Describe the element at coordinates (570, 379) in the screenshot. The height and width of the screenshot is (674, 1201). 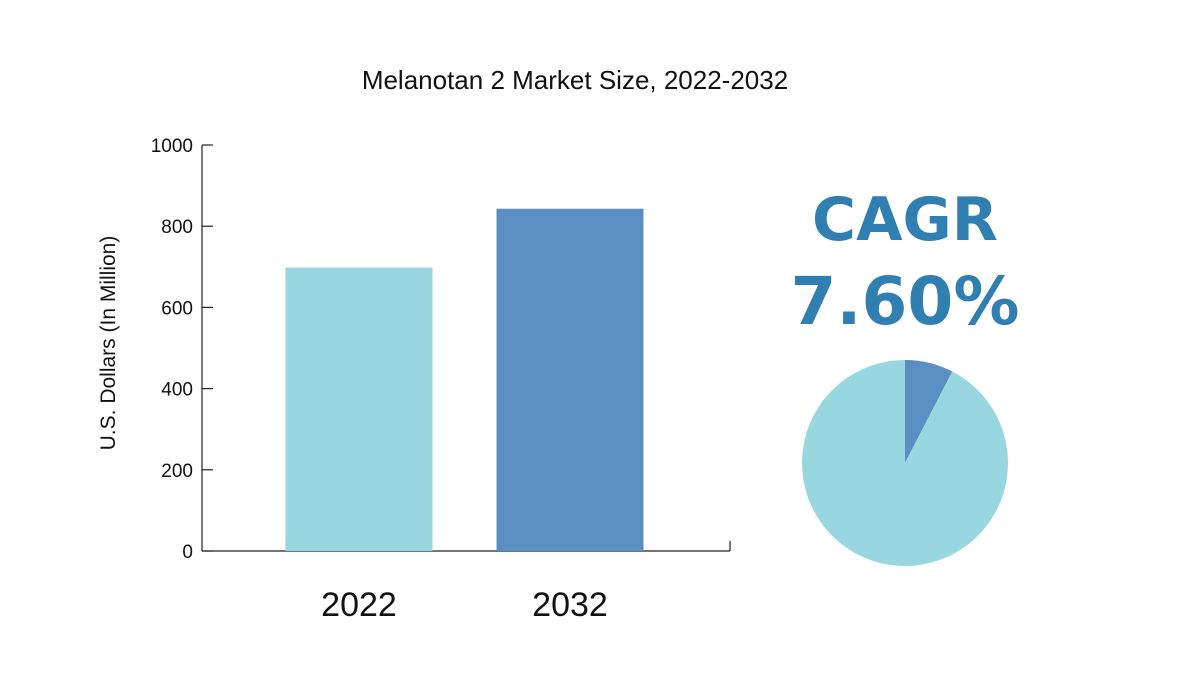
I see `bar-2032` at that location.